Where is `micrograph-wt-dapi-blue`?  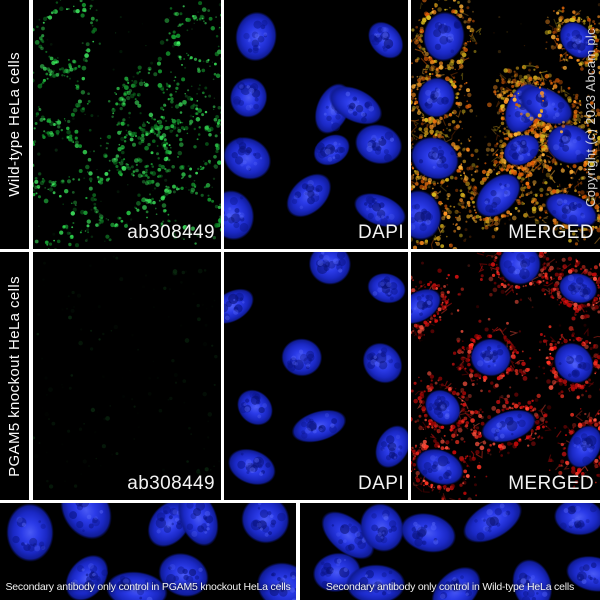
micrograph-wt-dapi-blue is located at coordinates (315, 126).